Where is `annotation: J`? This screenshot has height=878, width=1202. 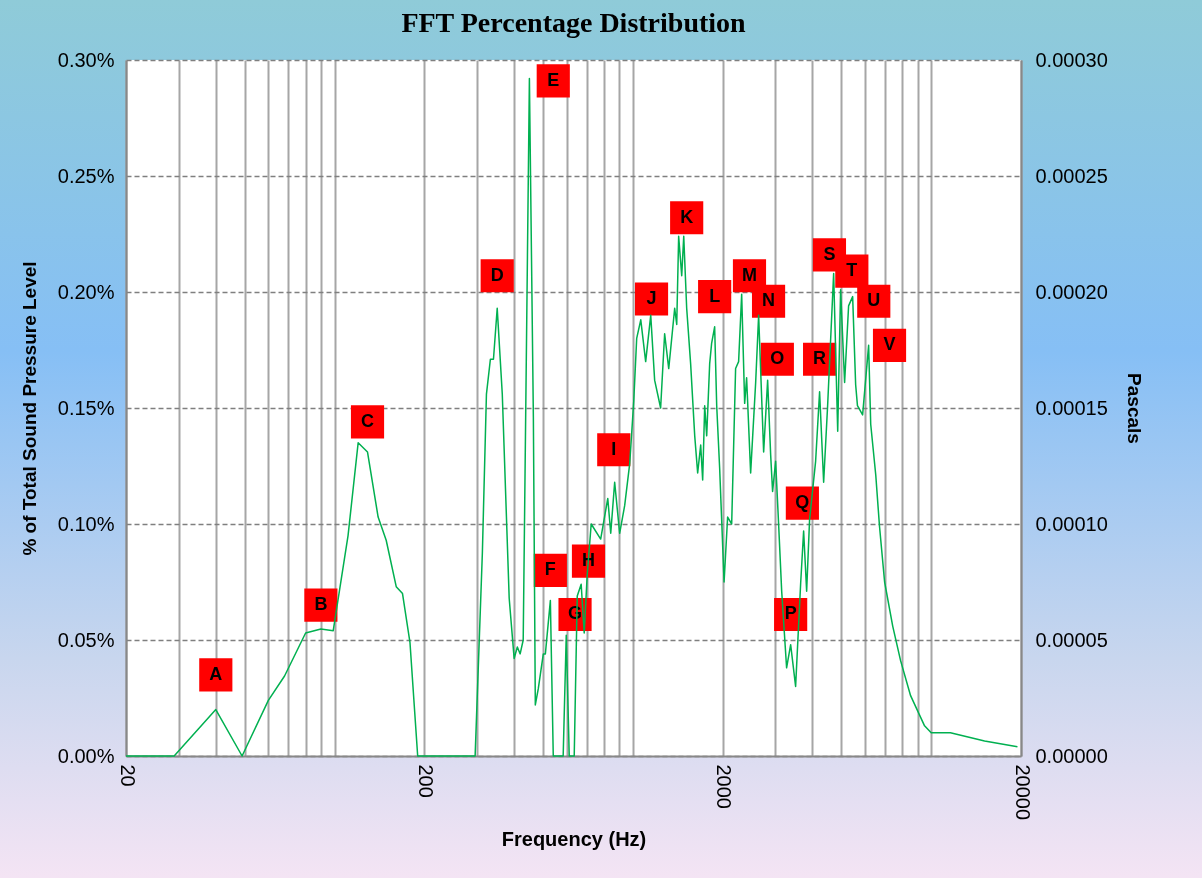 annotation: J is located at coordinates (651, 297).